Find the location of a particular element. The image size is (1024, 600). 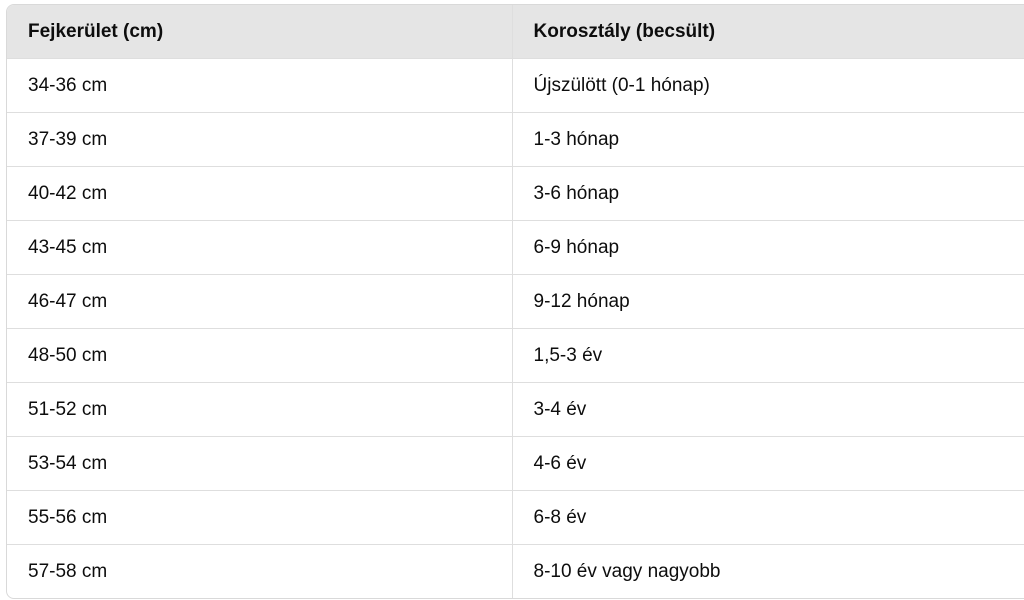

table-row: 46-47 cm 9-12 hónap is located at coordinates (515, 301).